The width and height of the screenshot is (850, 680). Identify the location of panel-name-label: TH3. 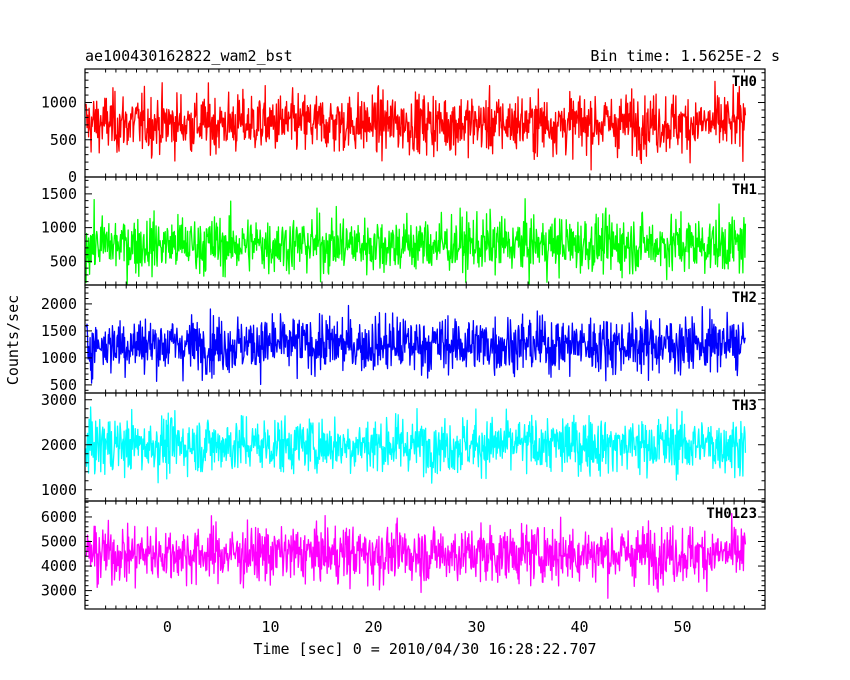
(744, 406).